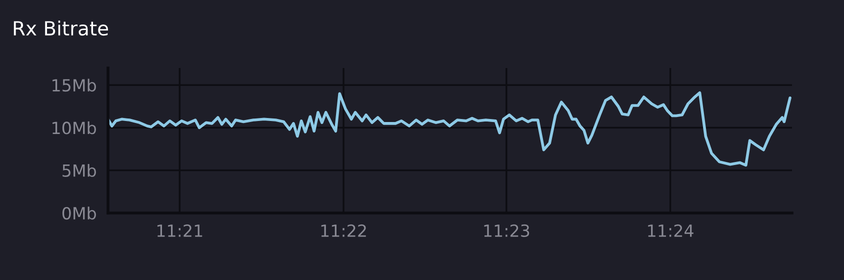 Image resolution: width=844 pixels, height=280 pixels. What do you see at coordinates (507, 231) in the screenshot?
I see `x-tick-label: 11:23` at bounding box center [507, 231].